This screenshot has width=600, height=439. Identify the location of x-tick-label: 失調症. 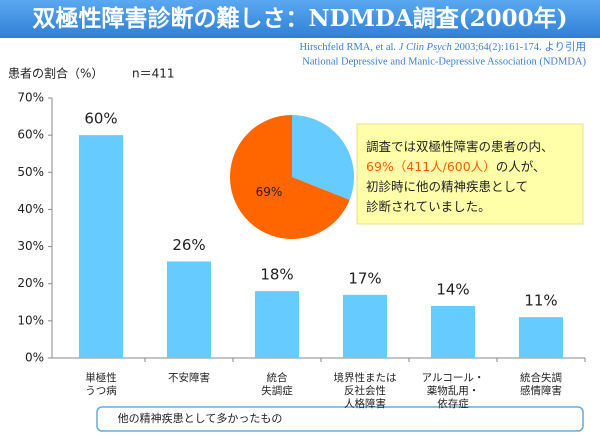
(277, 390).